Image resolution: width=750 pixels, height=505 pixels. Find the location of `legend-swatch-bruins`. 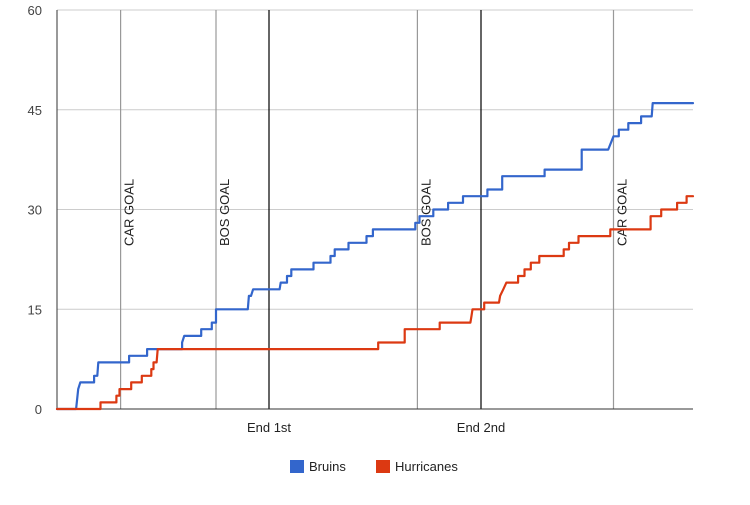

legend-swatch-bruins is located at coordinates (297, 466).